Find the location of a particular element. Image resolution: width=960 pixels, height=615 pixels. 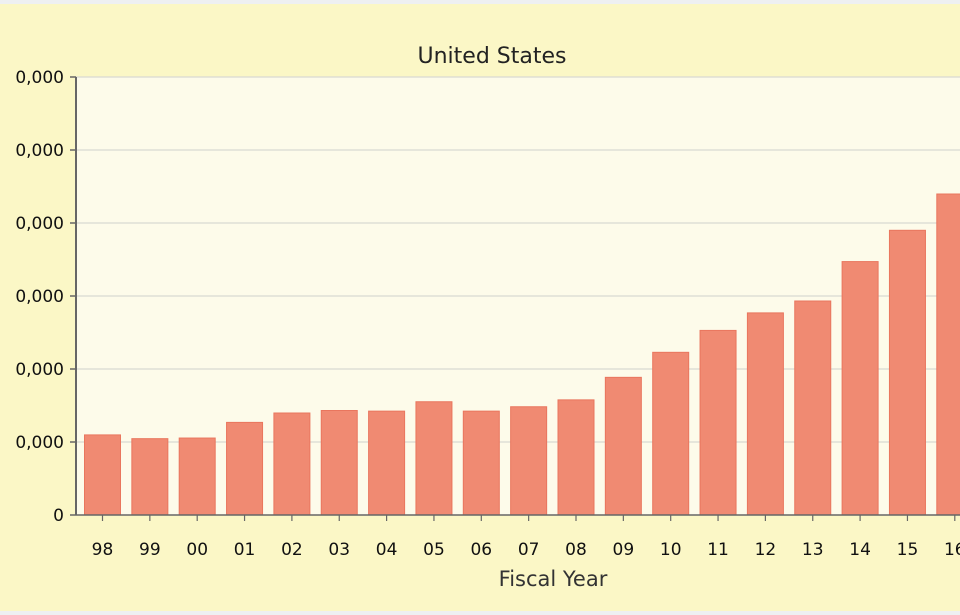

x-tick-label: 02 is located at coordinates (292, 550).